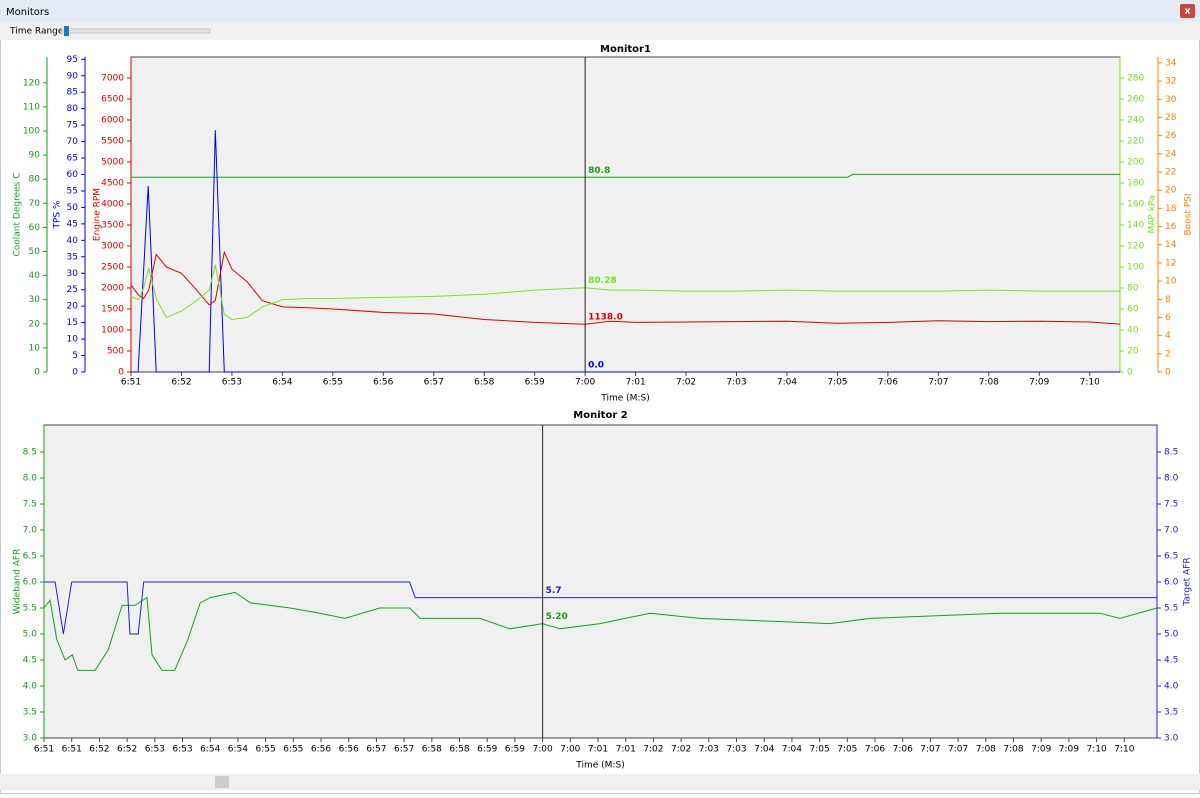  What do you see at coordinates (1171, 63) in the screenshot?
I see `y-tick-label: 34` at bounding box center [1171, 63].